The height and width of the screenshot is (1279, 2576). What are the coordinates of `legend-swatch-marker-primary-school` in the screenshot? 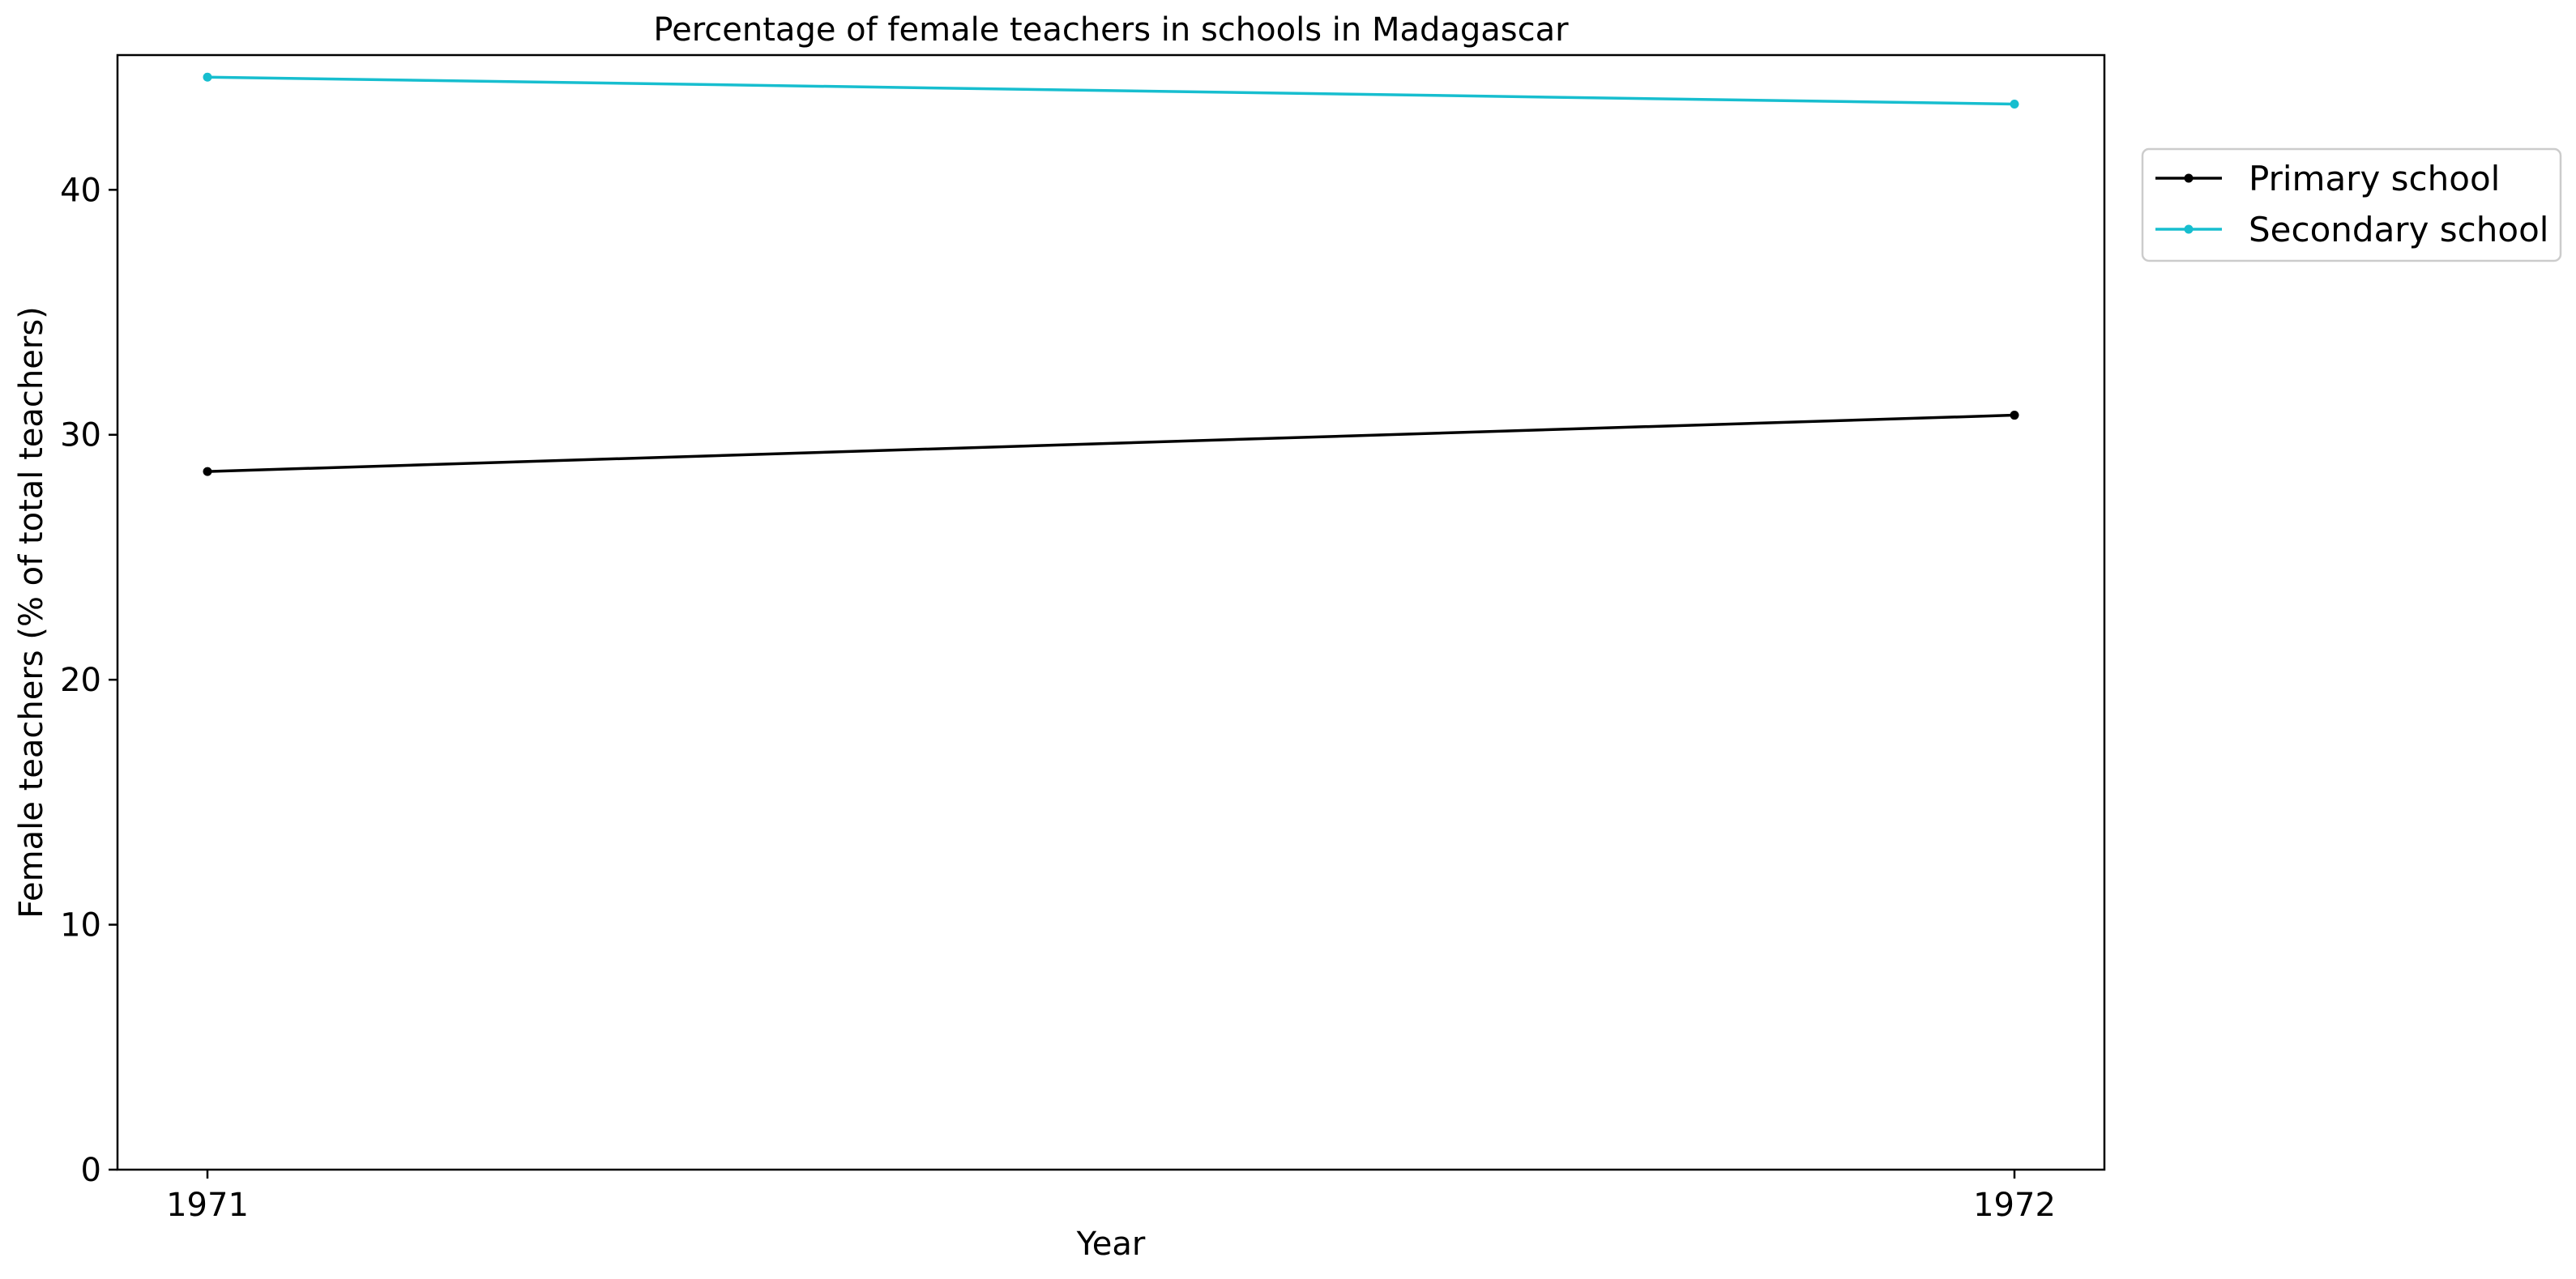 It's located at (2189, 178).